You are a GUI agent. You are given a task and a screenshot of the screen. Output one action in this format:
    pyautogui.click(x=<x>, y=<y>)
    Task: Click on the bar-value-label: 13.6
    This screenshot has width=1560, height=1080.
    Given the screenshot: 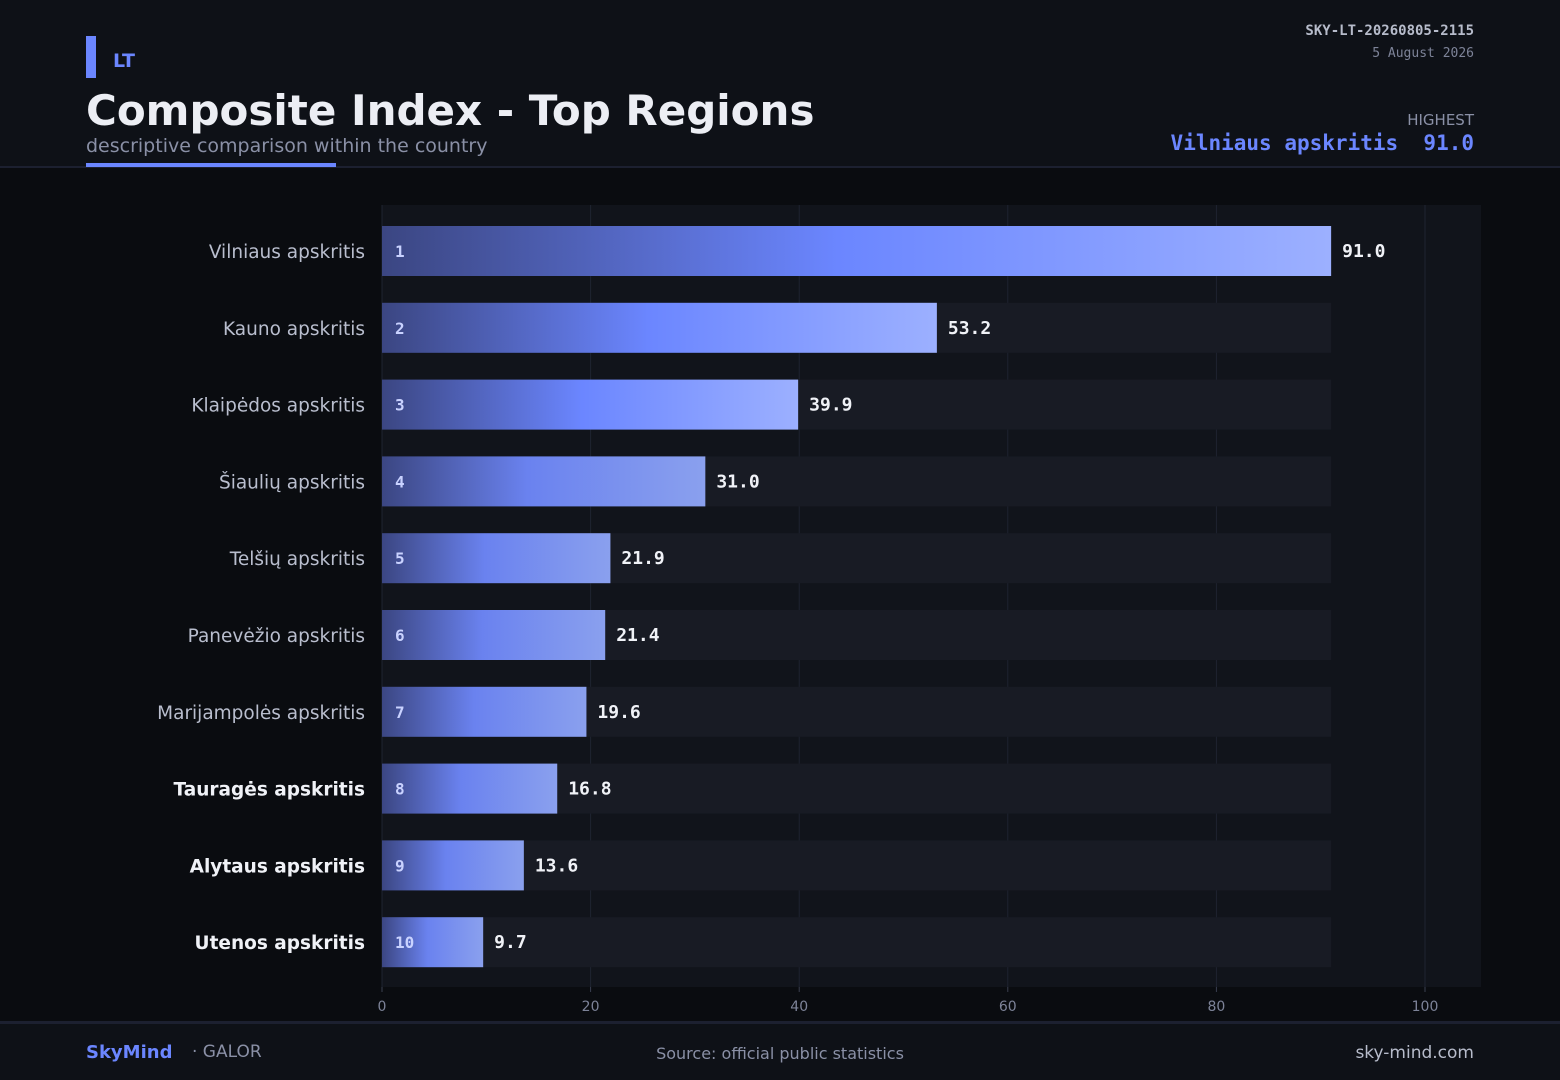 What is the action you would take?
    pyautogui.click(x=556, y=865)
    